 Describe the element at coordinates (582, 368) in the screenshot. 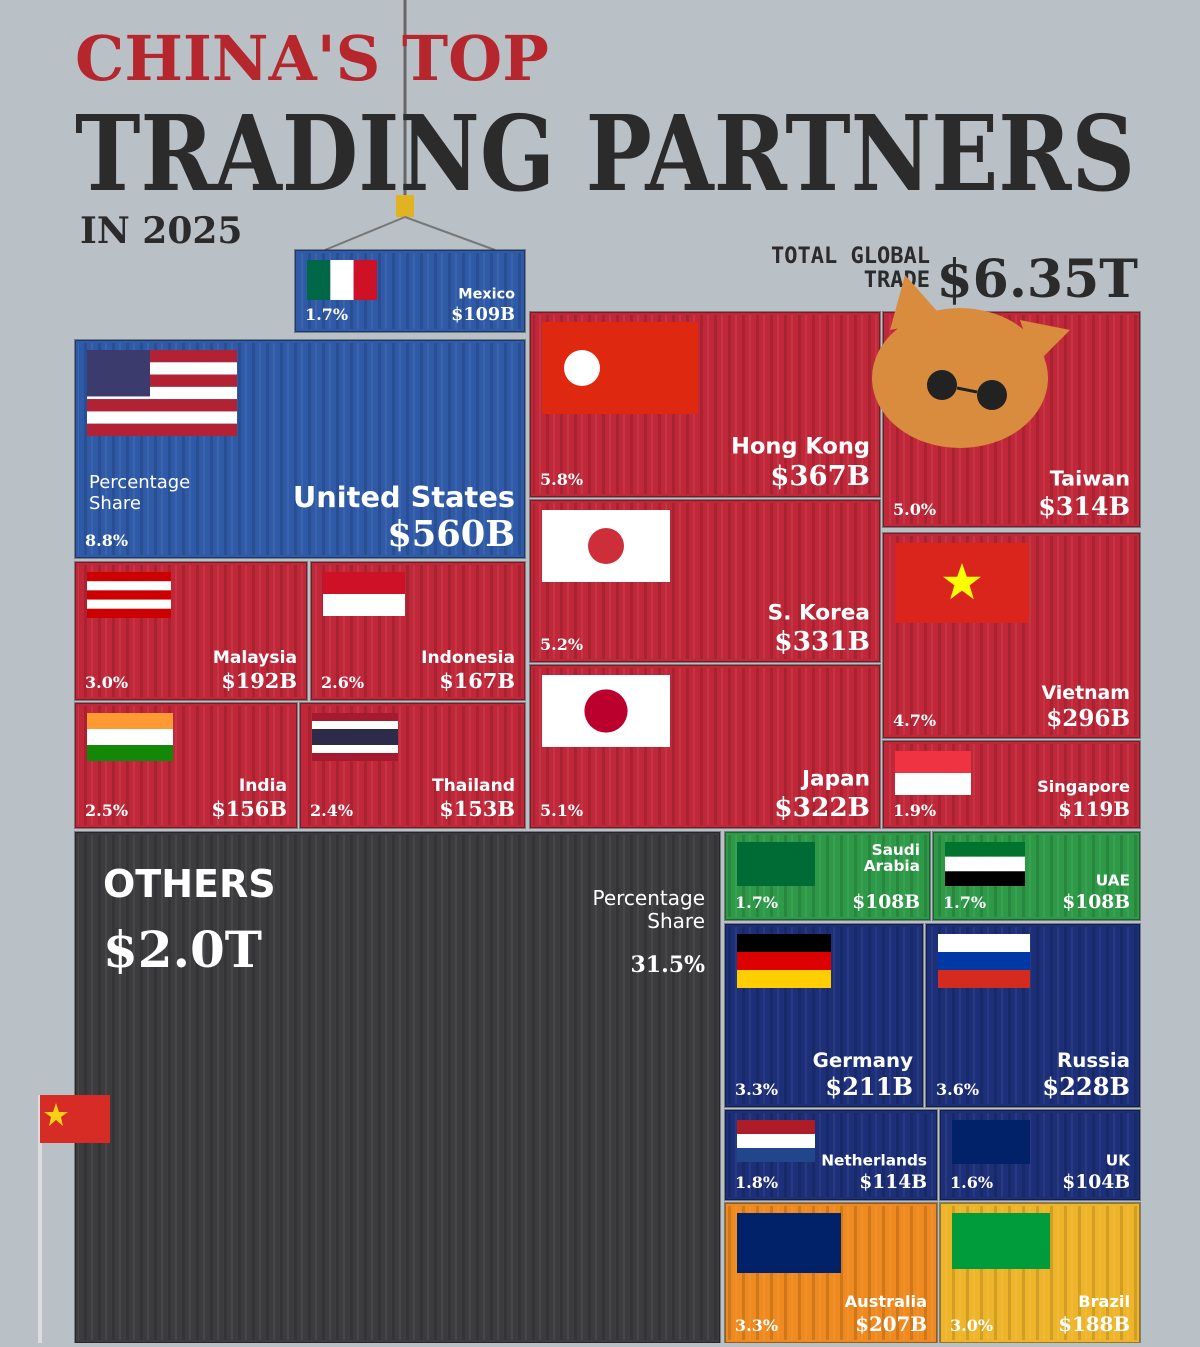

I see `flag-flower` at that location.